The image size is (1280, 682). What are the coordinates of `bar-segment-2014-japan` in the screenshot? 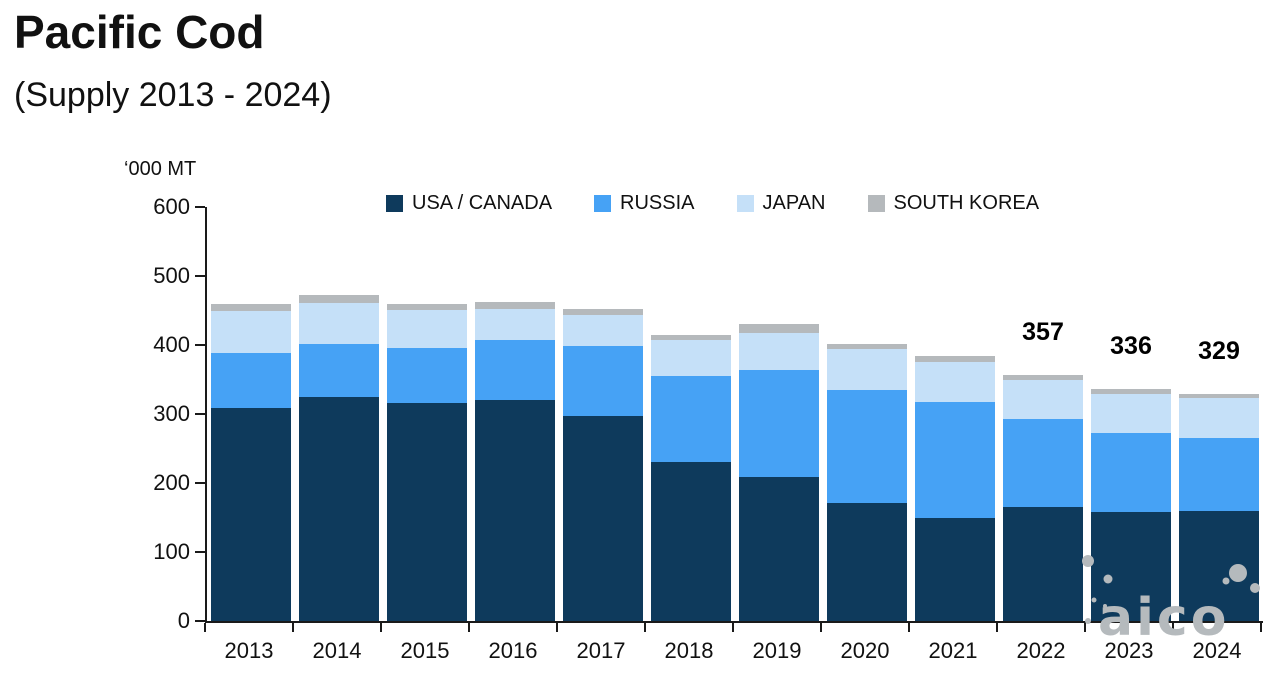 It's located at (339, 323).